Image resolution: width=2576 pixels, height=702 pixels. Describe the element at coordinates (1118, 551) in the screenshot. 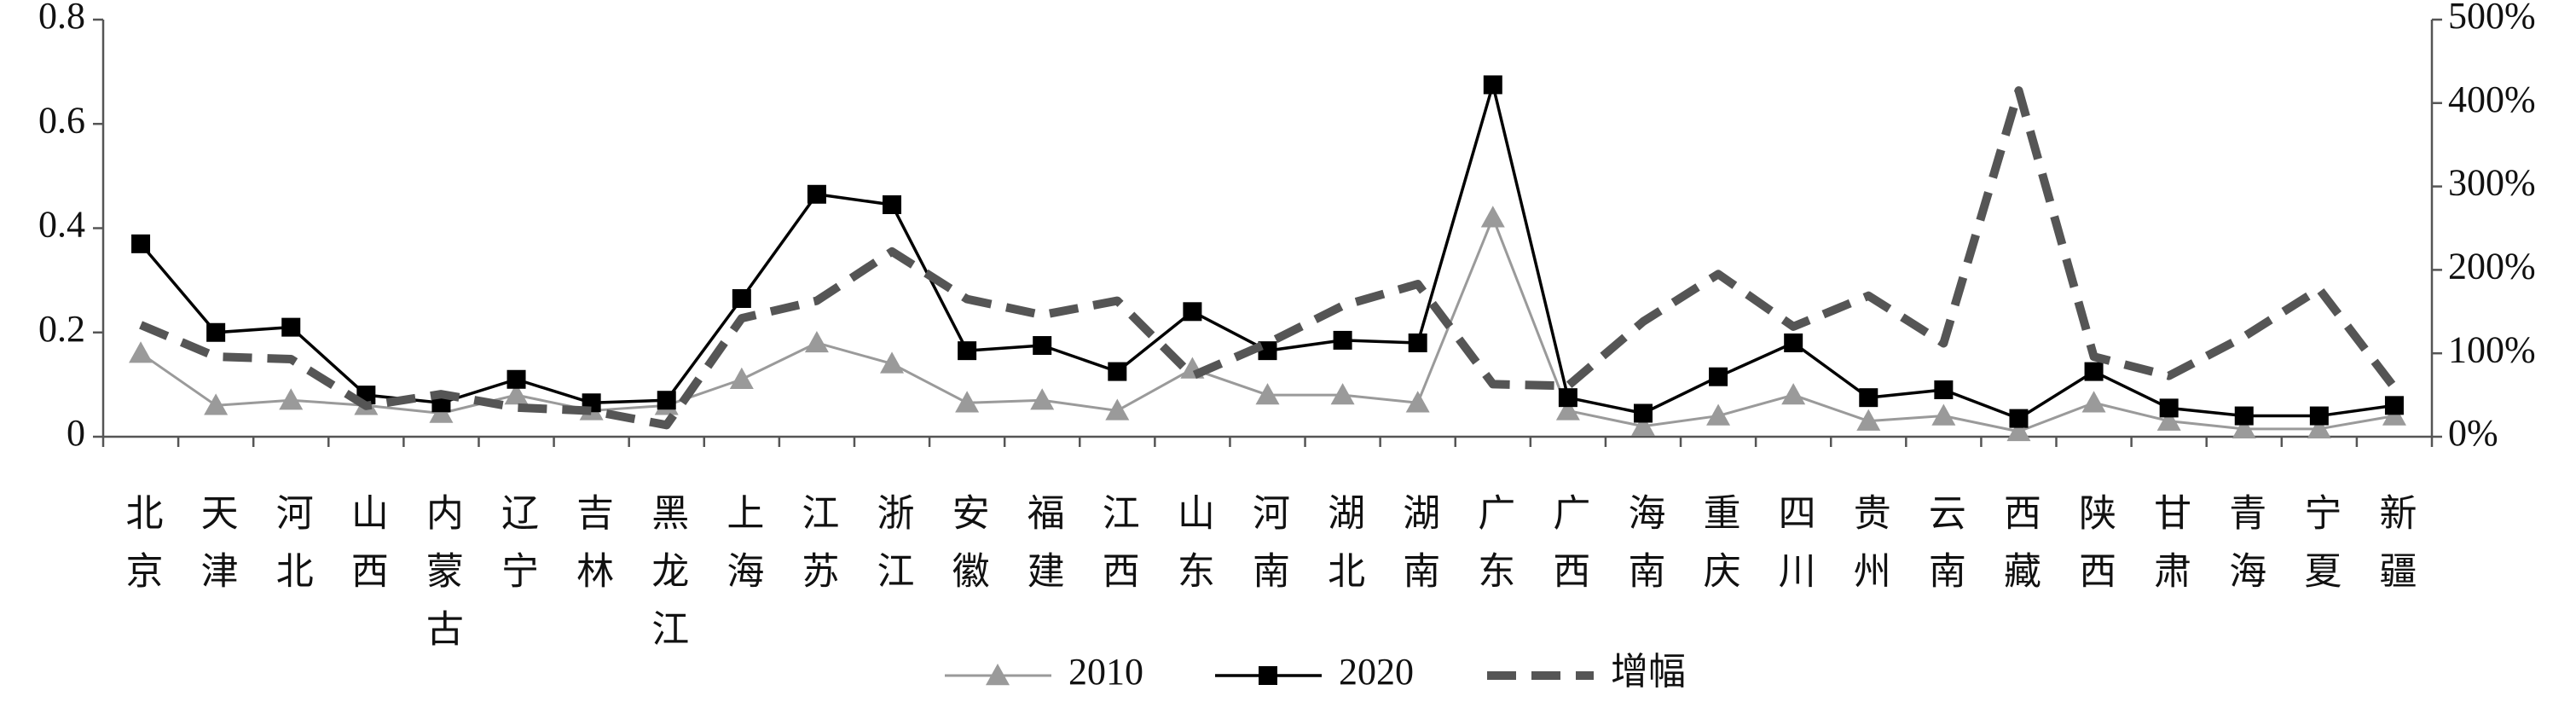

I see `x-tick-label: 江西` at that location.